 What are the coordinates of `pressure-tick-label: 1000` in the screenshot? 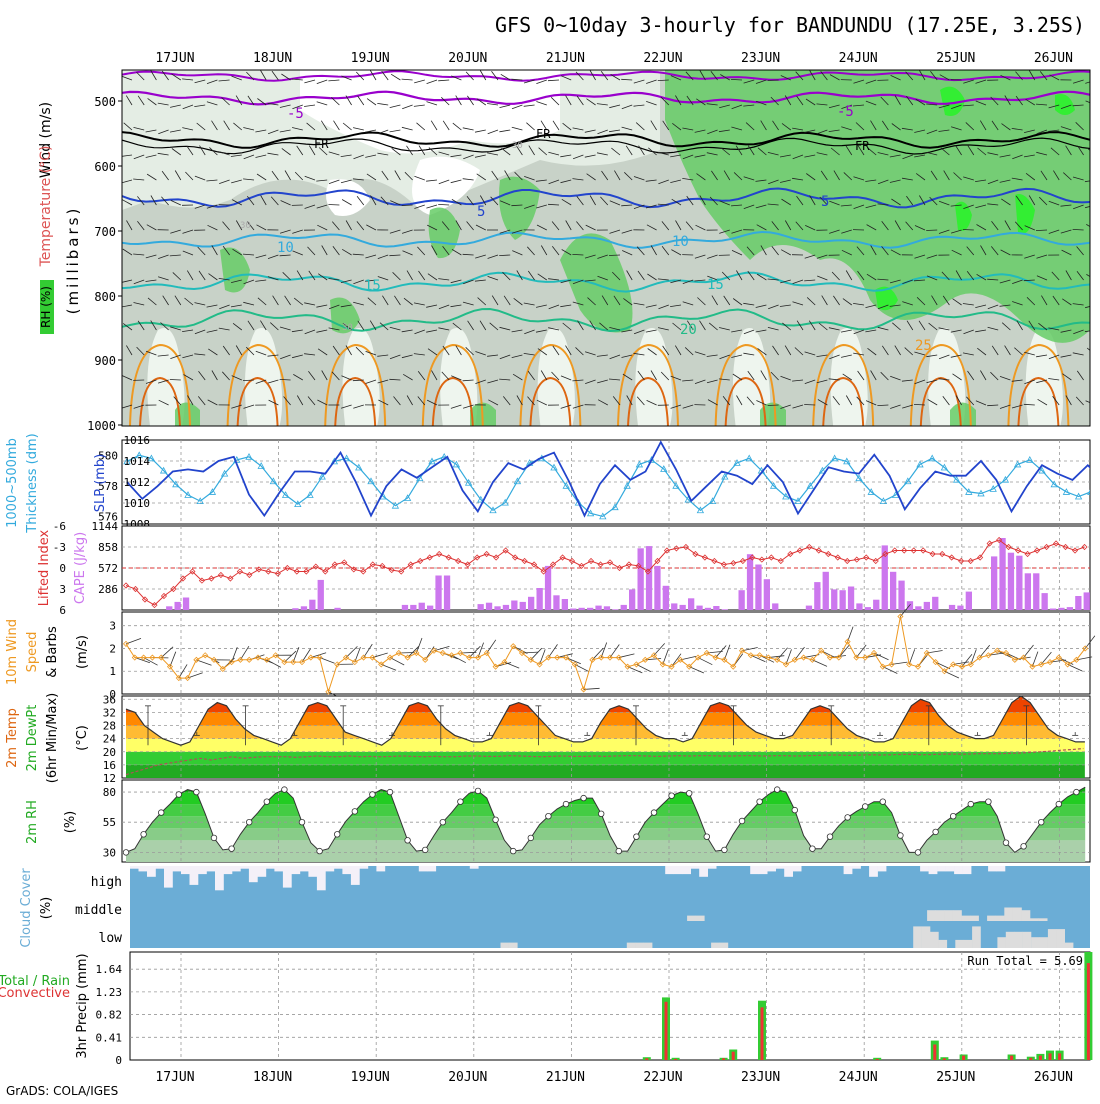 It's located at (101, 426).